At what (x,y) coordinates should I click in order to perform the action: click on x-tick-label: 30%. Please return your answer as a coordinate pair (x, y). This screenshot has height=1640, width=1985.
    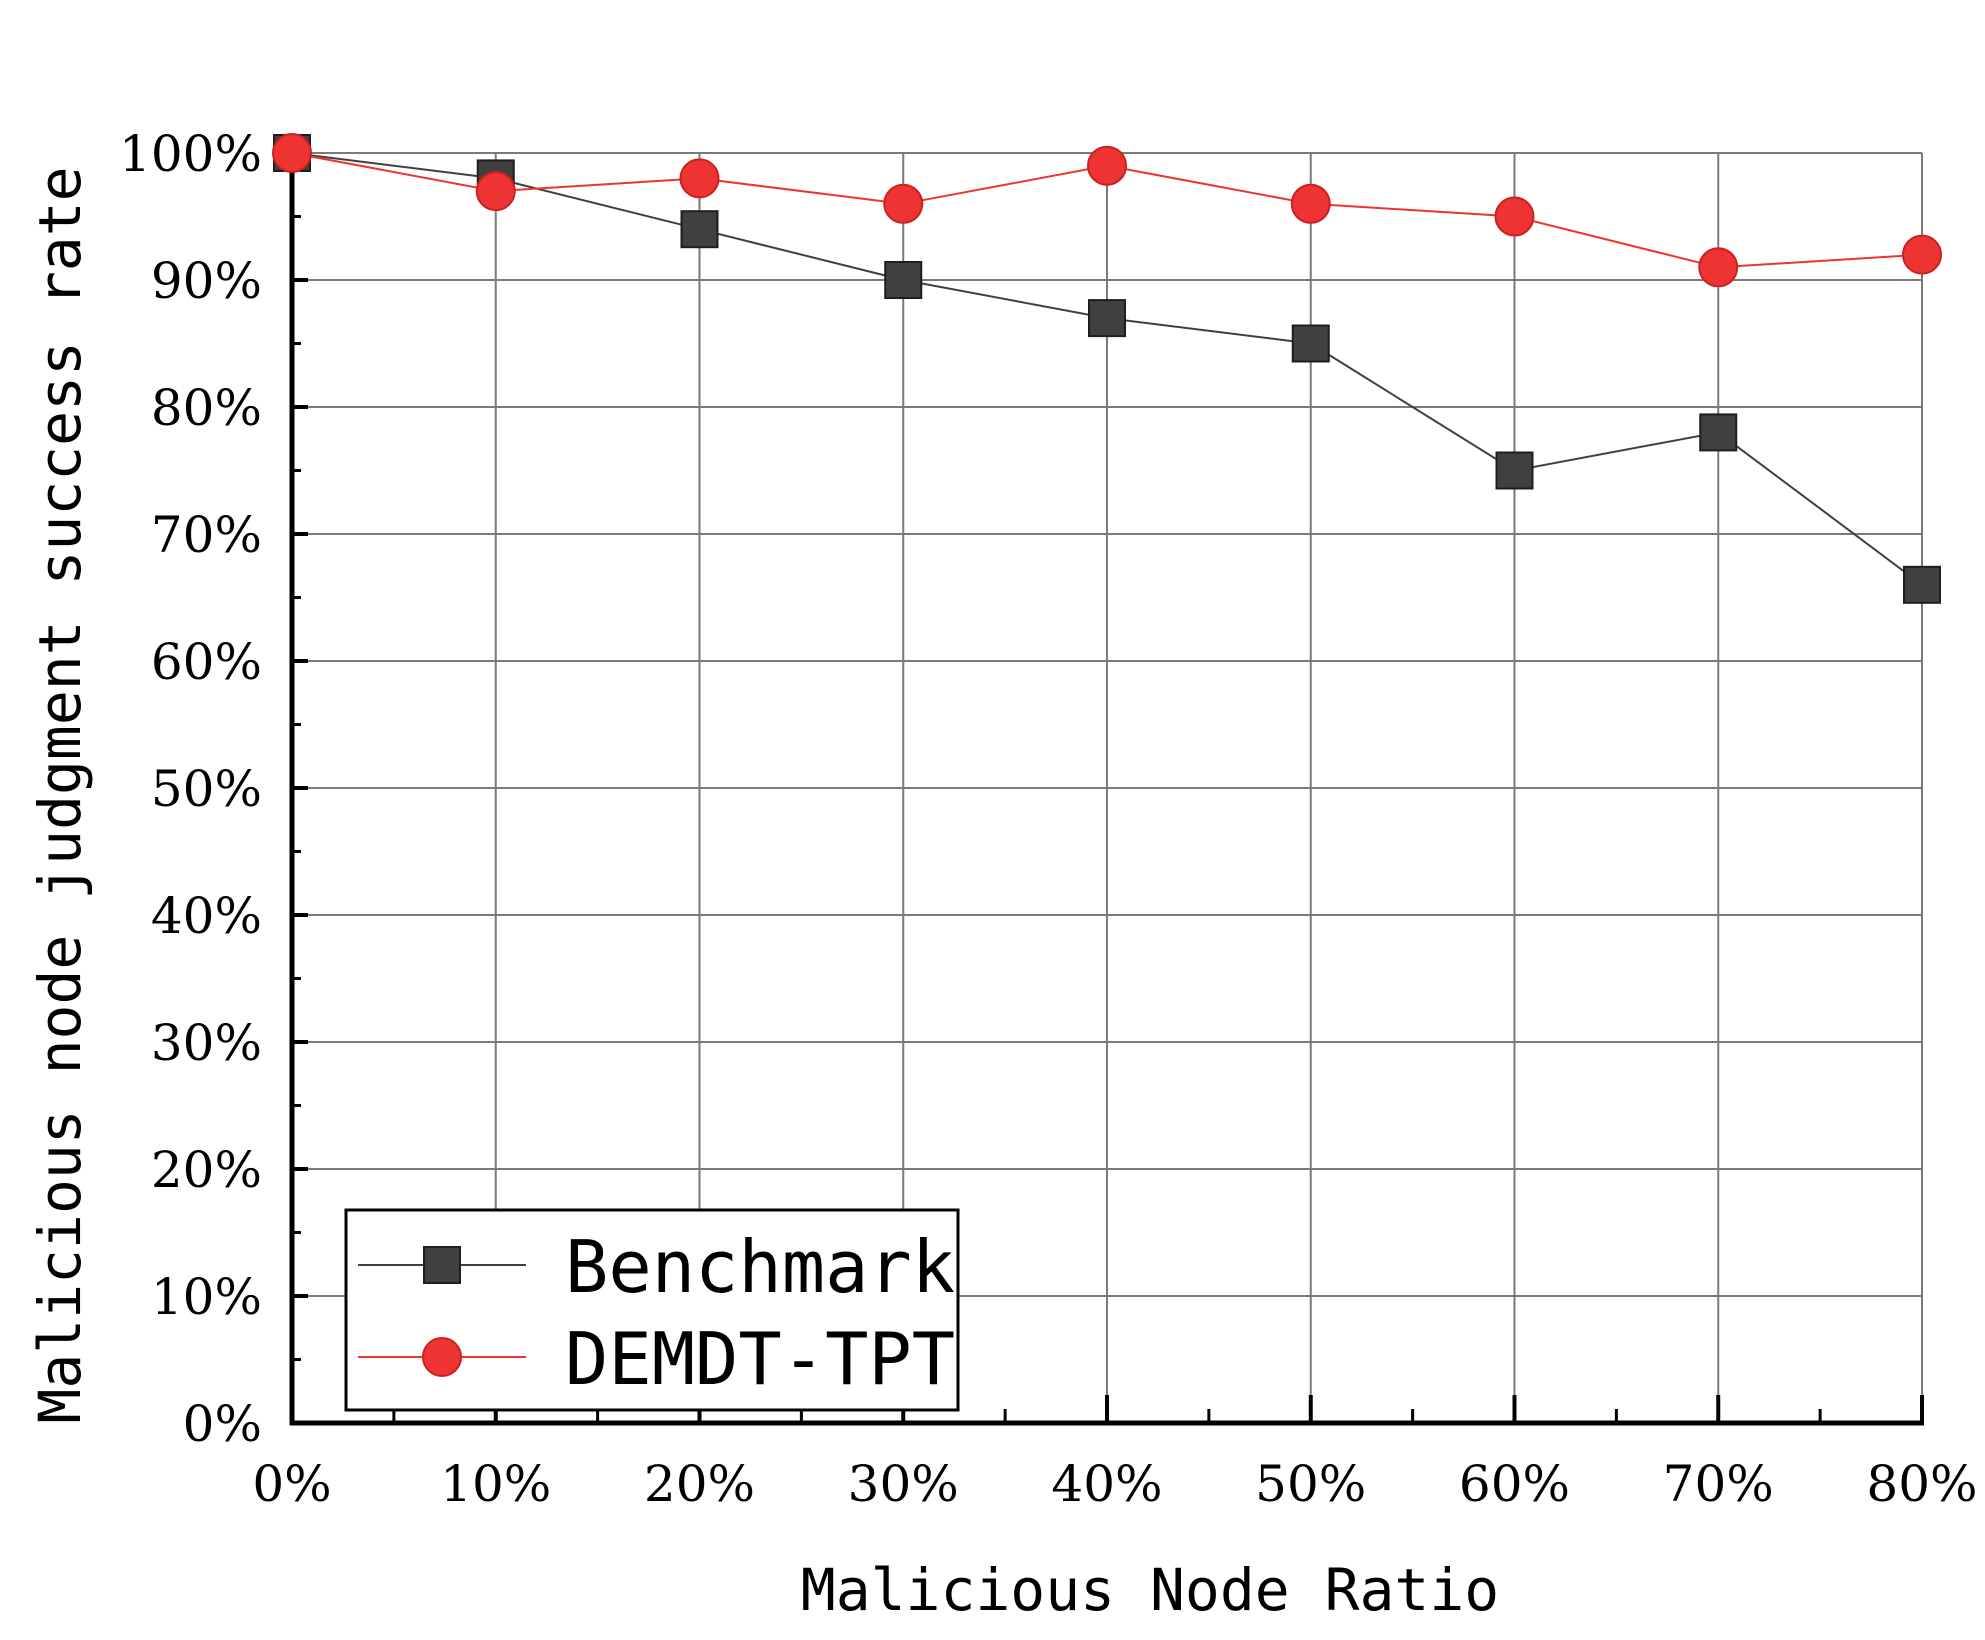
    Looking at the image, I should click on (903, 1484).